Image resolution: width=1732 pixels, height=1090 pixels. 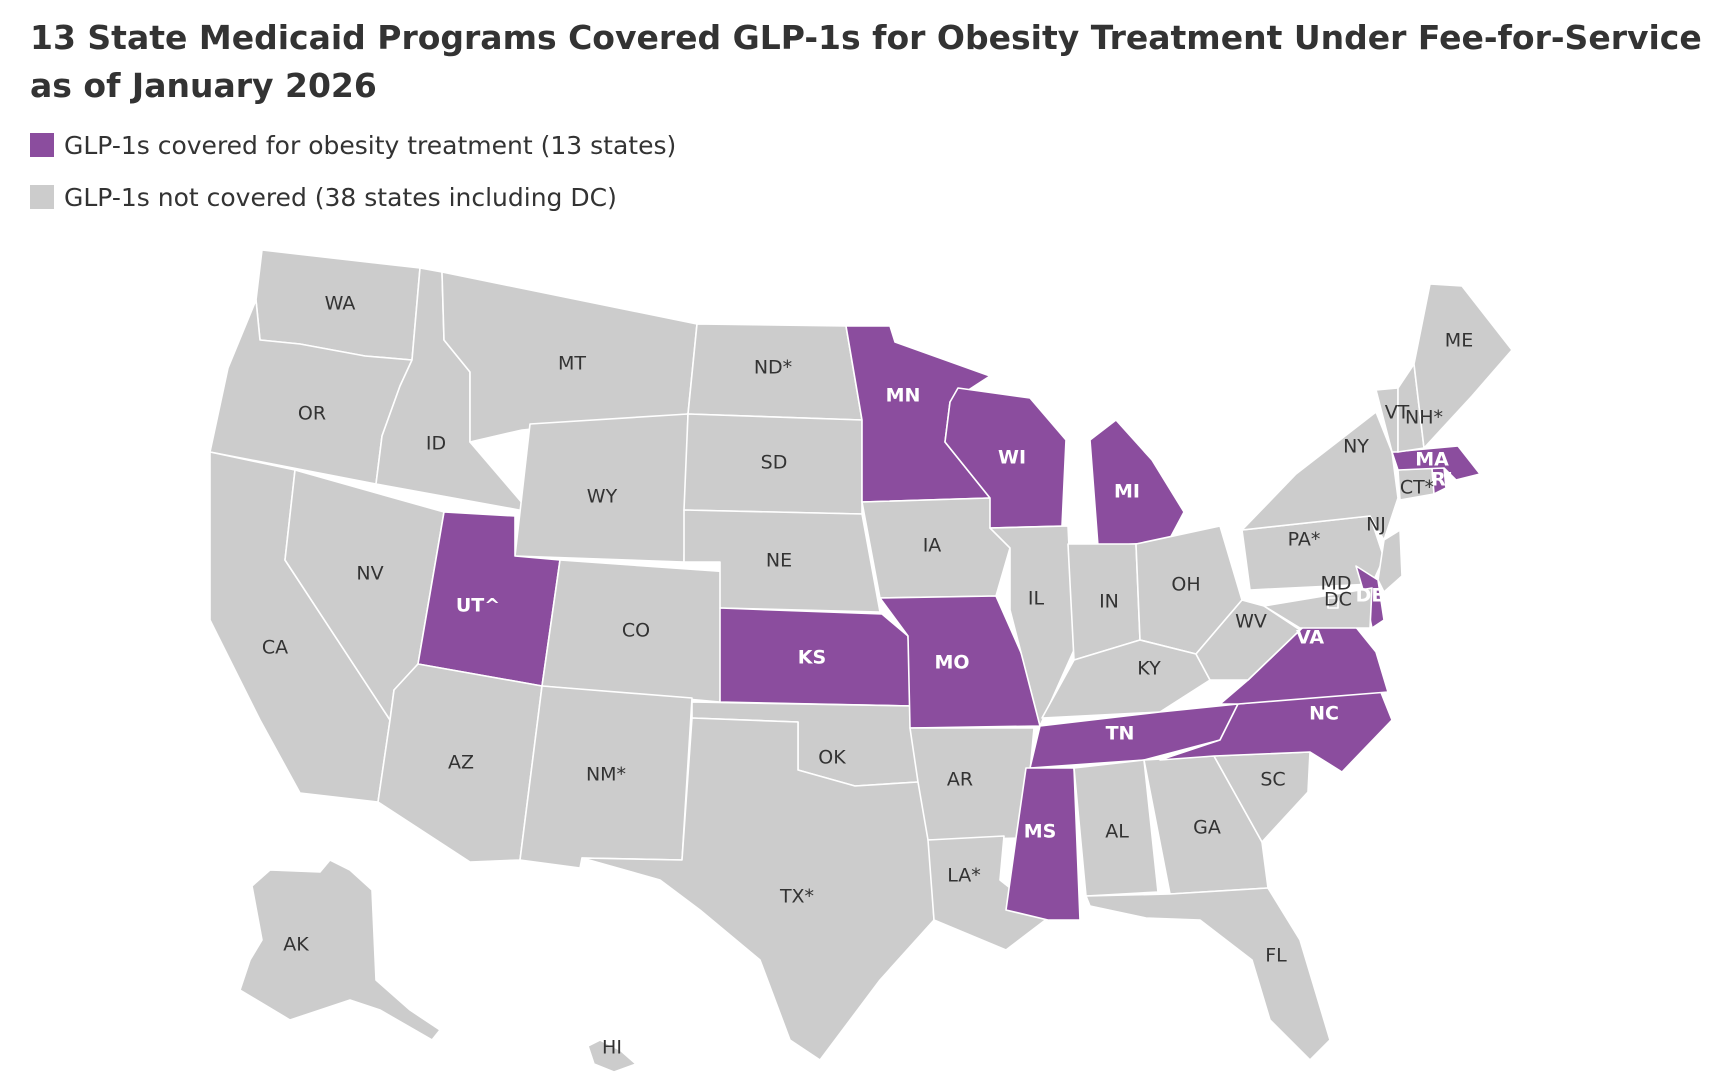 What do you see at coordinates (461, 763) in the screenshot?
I see `state-label-az: AZ` at bounding box center [461, 763].